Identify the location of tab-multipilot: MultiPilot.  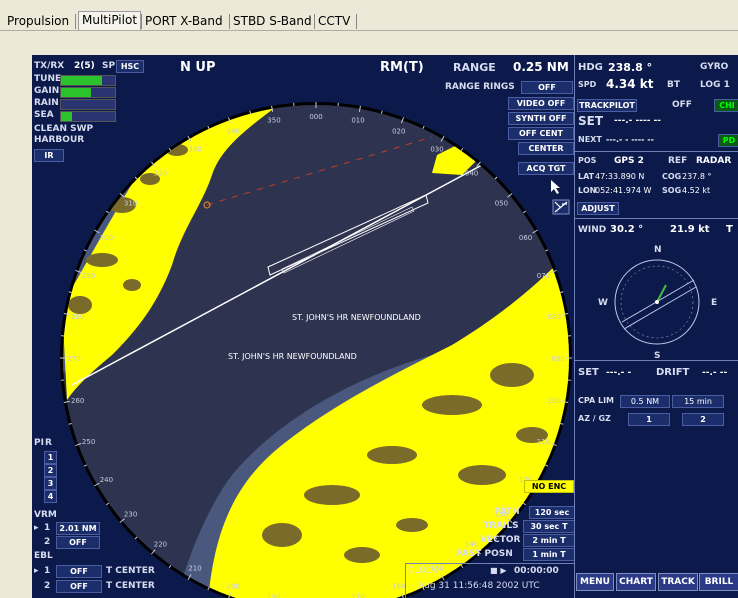
(110, 21).